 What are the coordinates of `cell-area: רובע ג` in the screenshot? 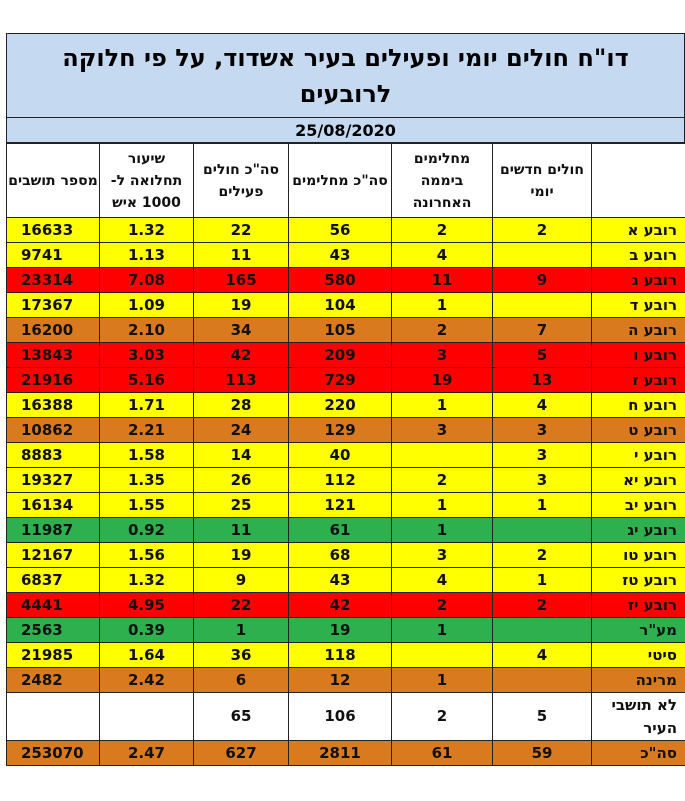 It's located at (638, 280).